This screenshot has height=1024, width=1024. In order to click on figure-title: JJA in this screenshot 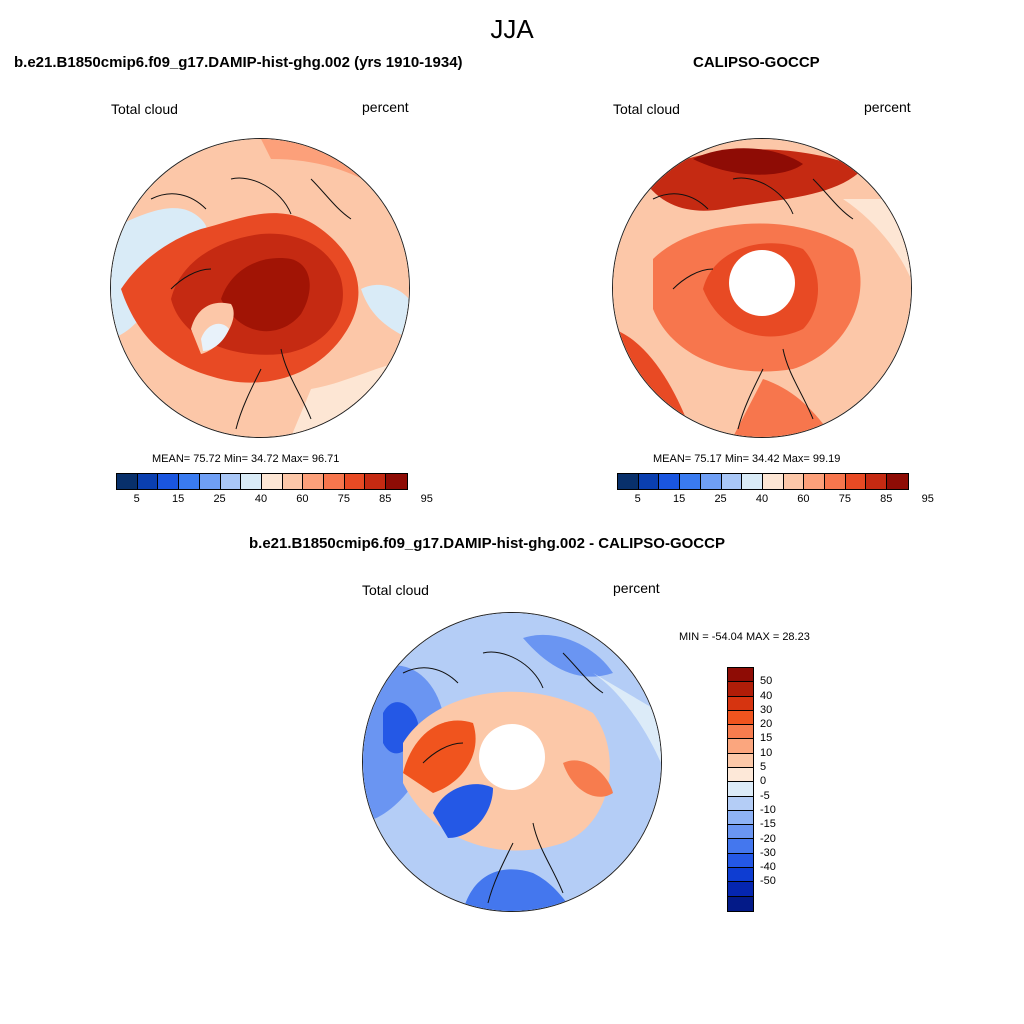, I will do `click(512, 29)`.